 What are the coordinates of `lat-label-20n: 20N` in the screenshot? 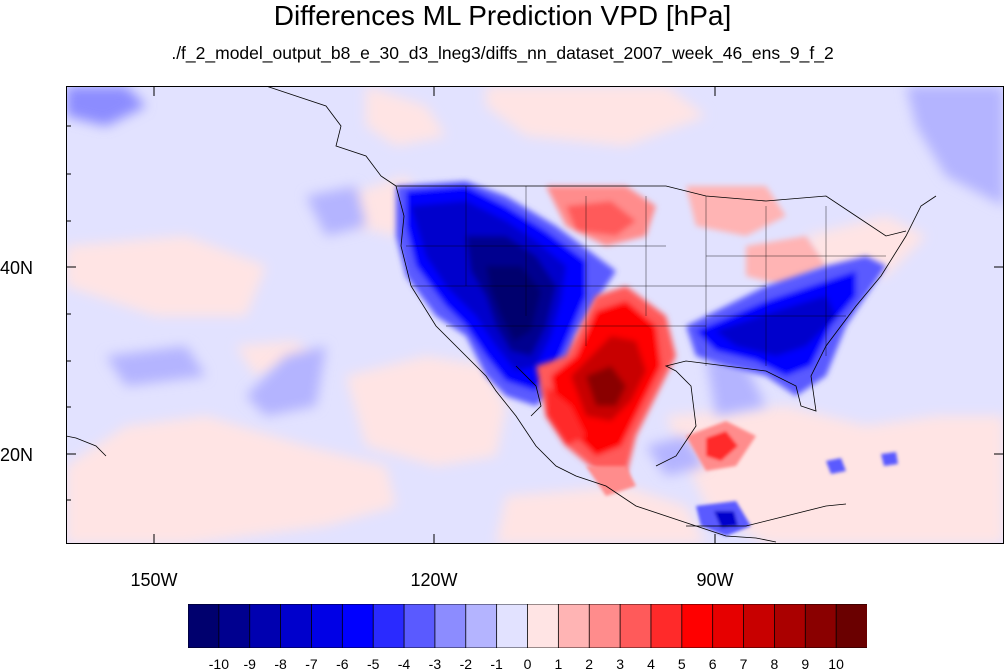 It's located at (17, 455).